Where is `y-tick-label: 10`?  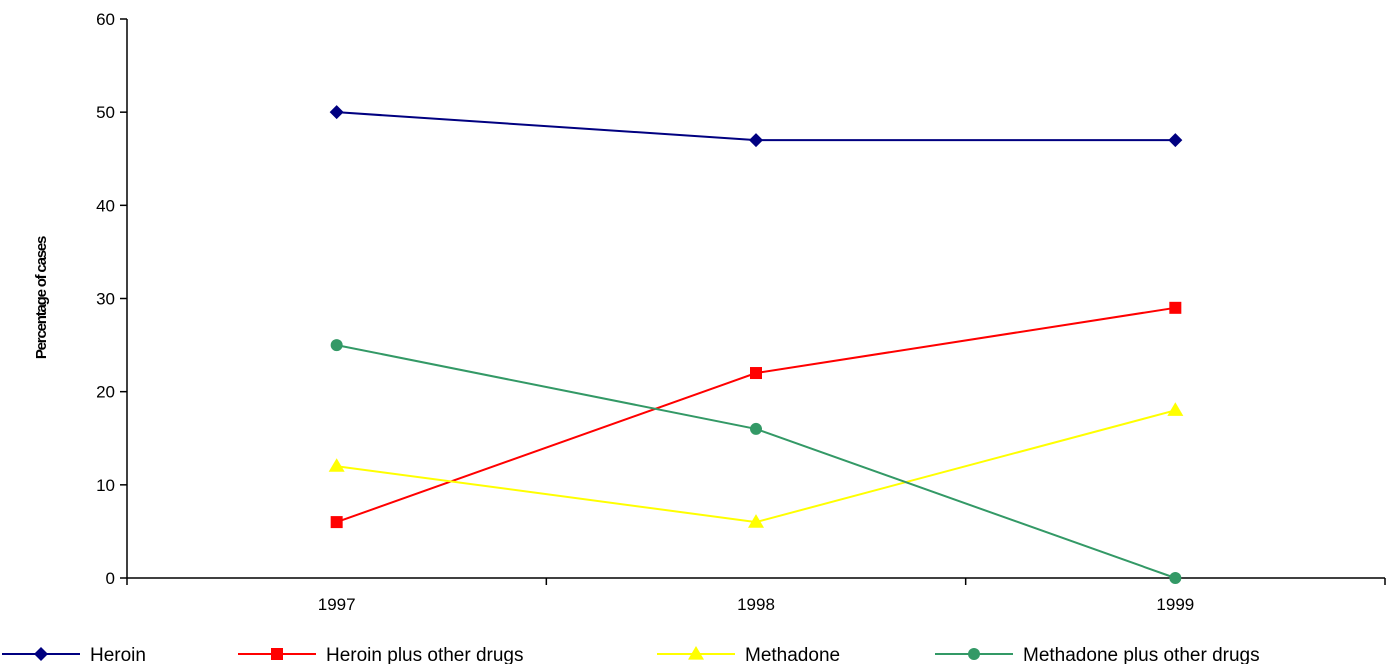
y-tick-label: 10 is located at coordinates (105, 485).